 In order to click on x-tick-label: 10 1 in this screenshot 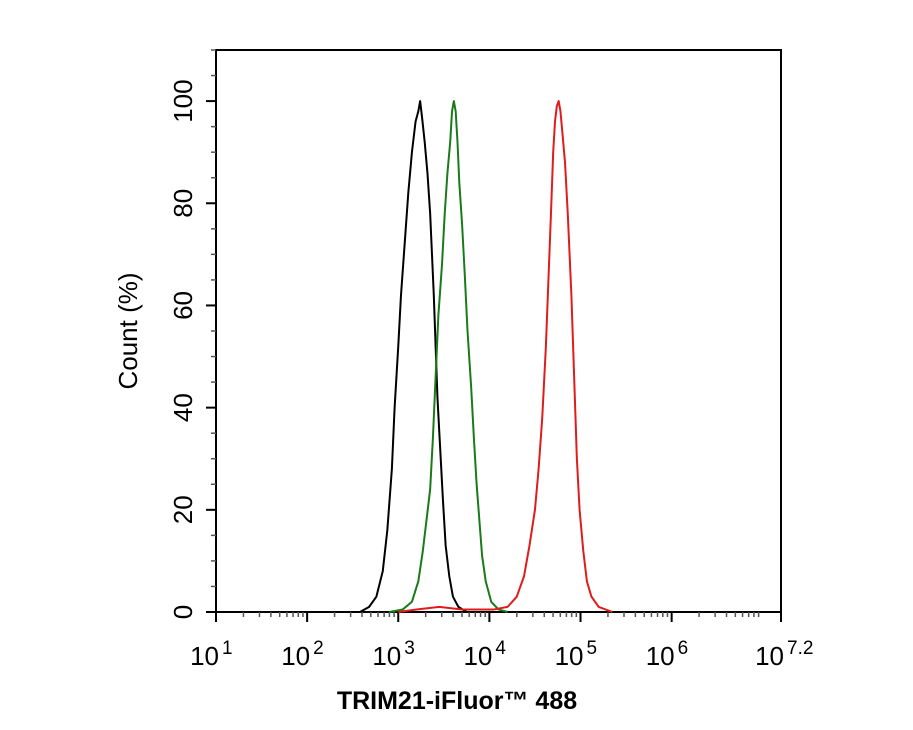, I will do `click(211, 654)`.